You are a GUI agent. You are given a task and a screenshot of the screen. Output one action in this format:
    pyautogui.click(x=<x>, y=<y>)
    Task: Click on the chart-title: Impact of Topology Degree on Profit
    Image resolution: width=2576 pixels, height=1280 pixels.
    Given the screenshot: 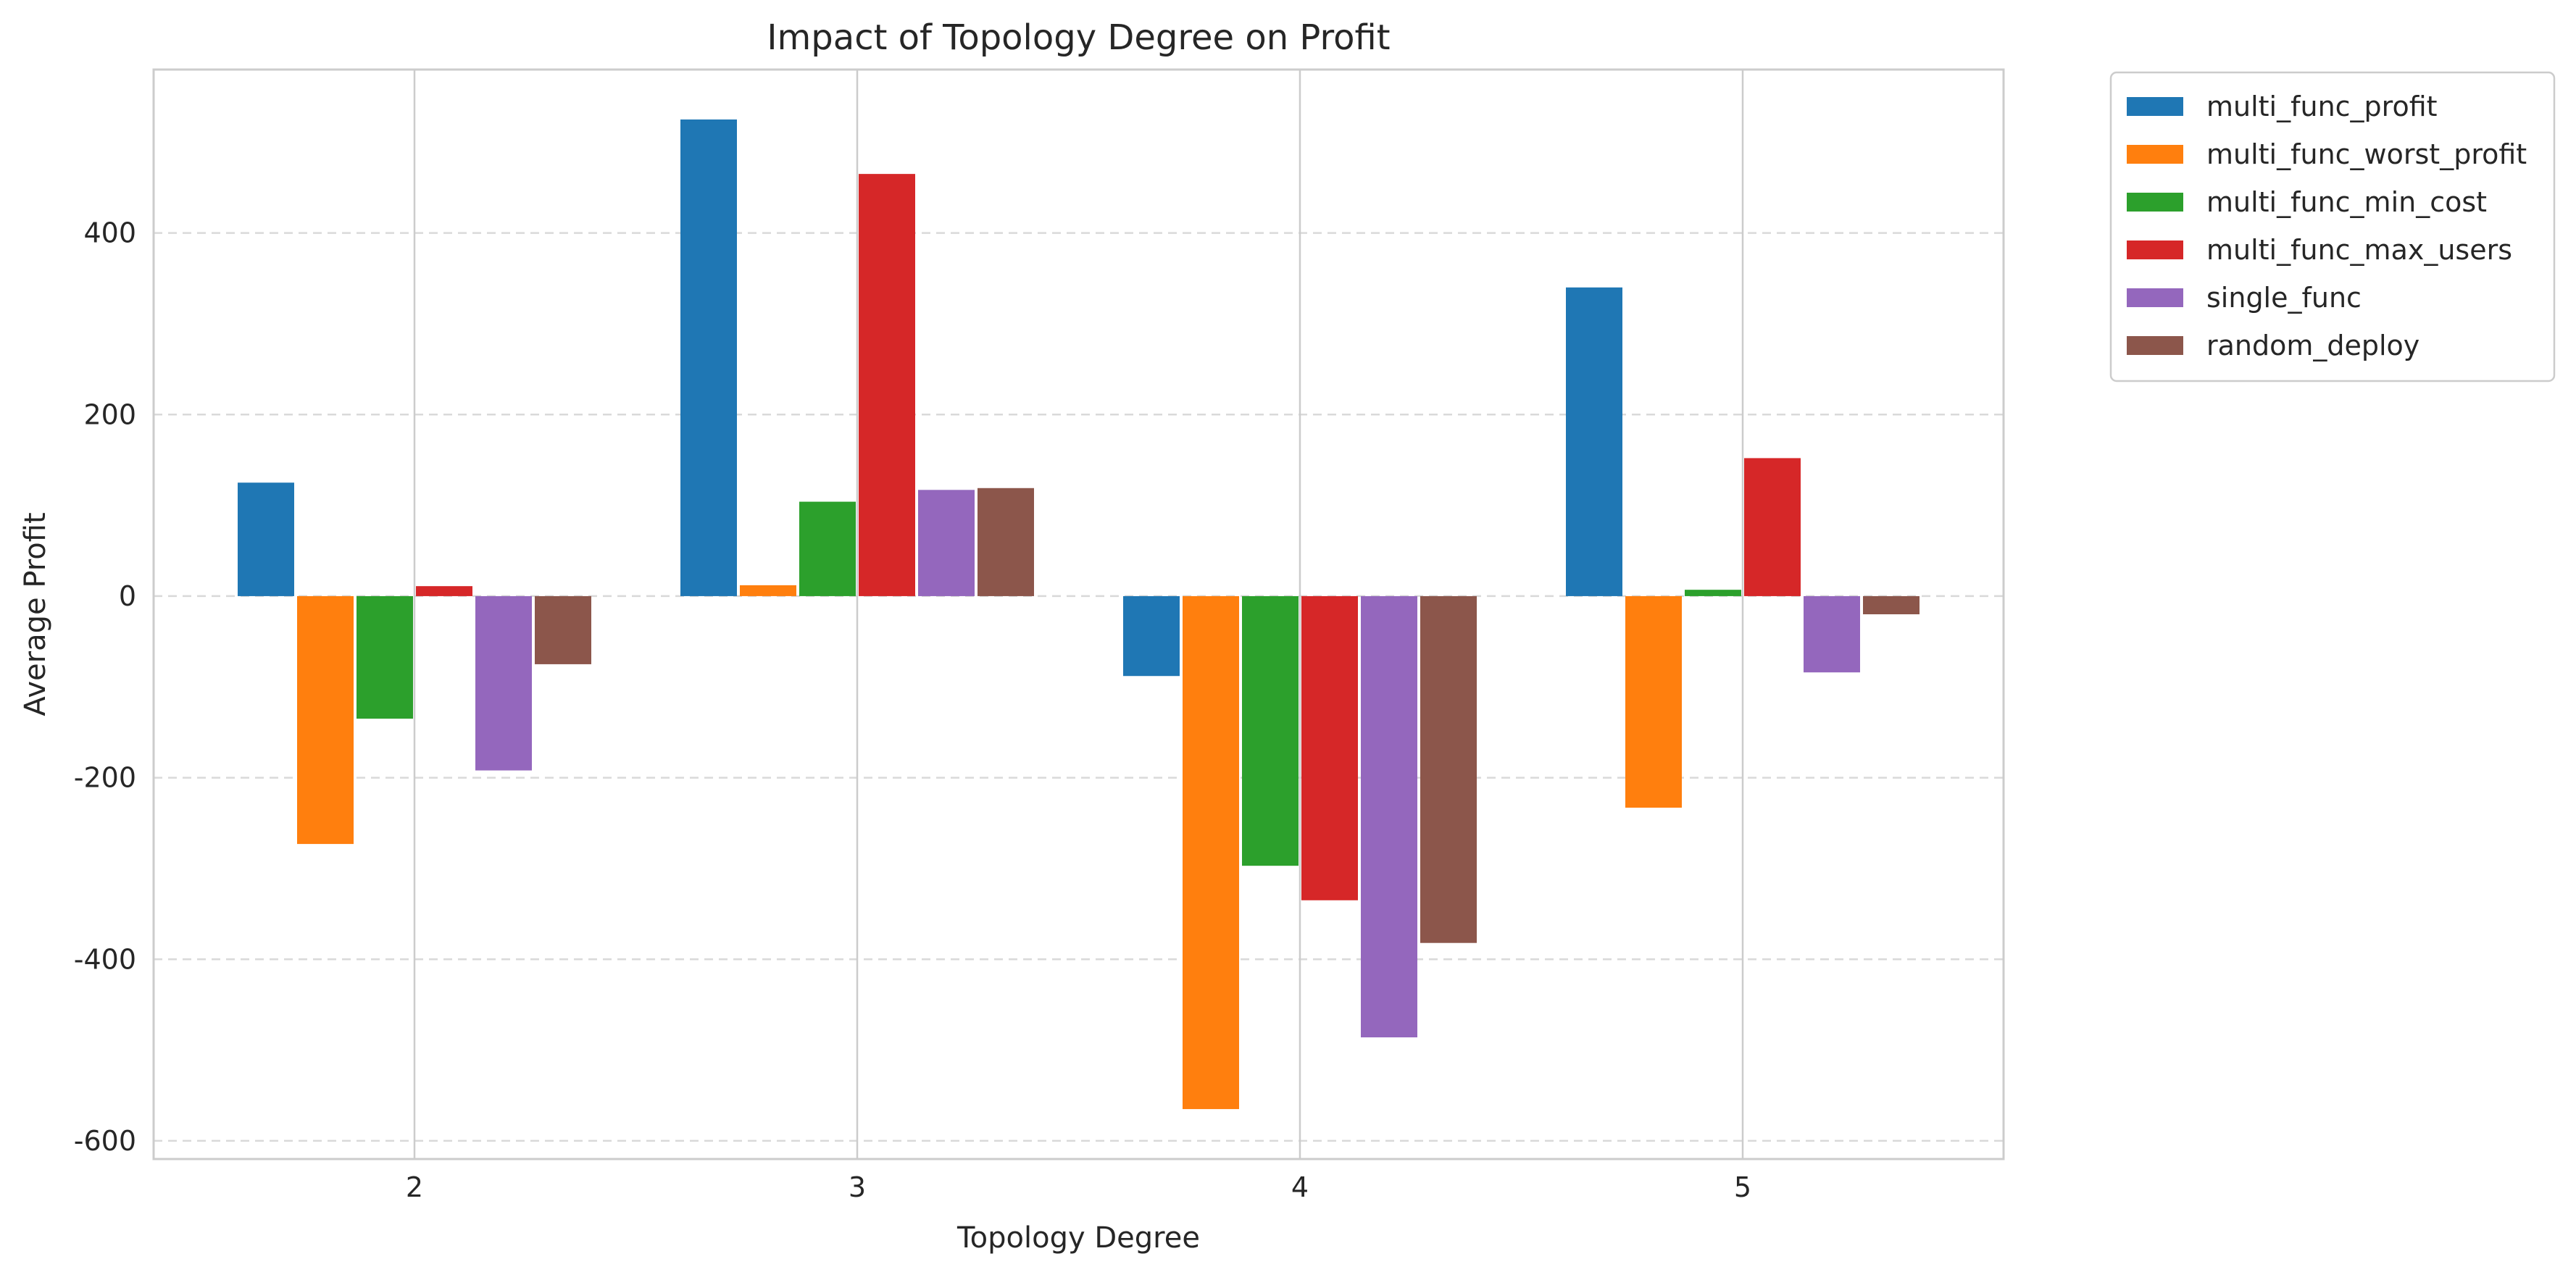 What is the action you would take?
    pyautogui.click(x=1078, y=37)
    